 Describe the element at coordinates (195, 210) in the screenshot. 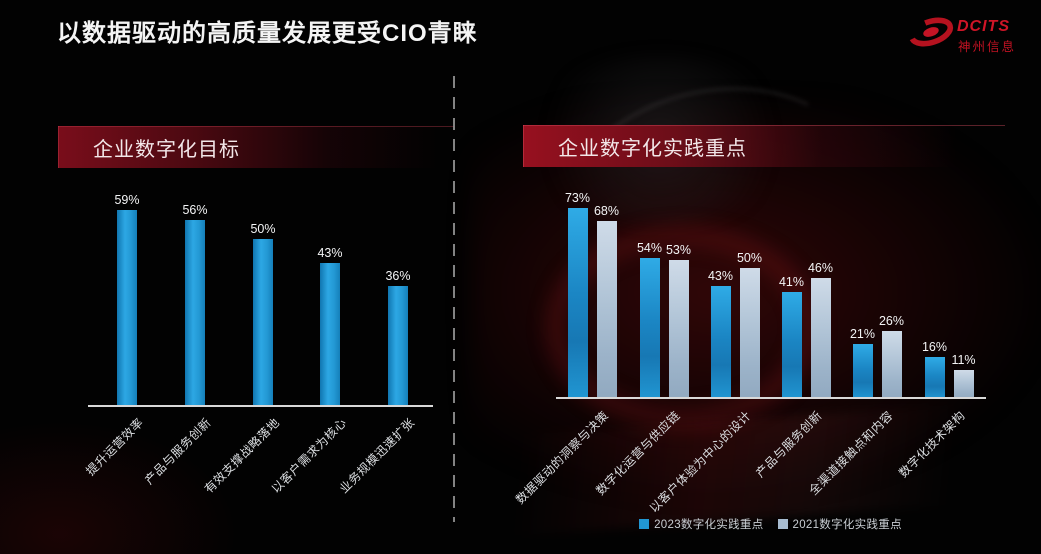

I see `bar-value-label: 56%` at that location.